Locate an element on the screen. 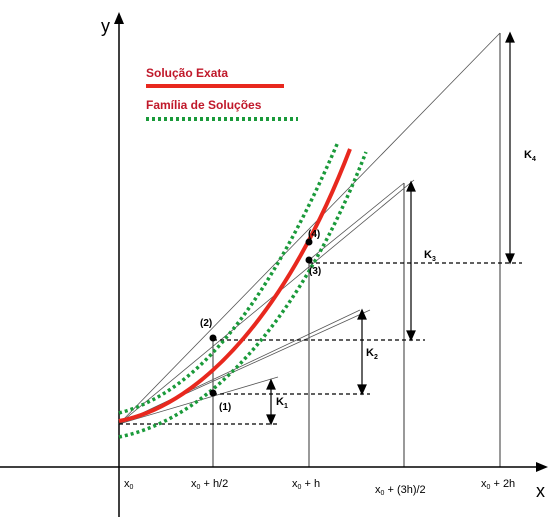 Image resolution: width=552 pixels, height=517 pixels. tick-x0-3h2: x0 + (3h)/2 is located at coordinates (400, 490).